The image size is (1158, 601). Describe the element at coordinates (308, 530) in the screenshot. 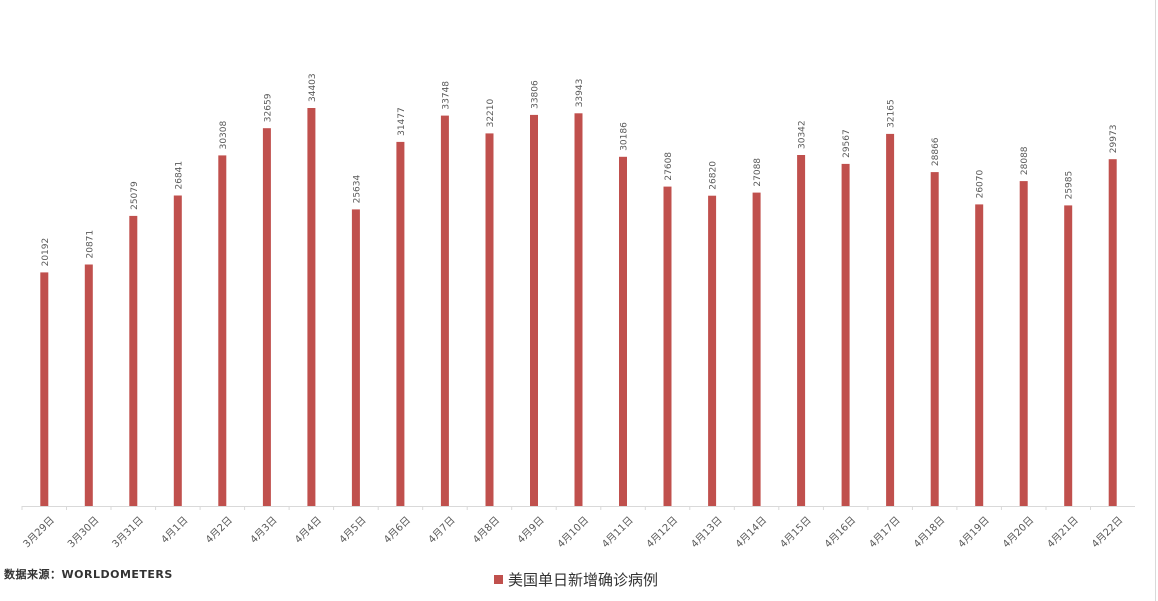

I see `x-tick-label: 4月4日` at that location.